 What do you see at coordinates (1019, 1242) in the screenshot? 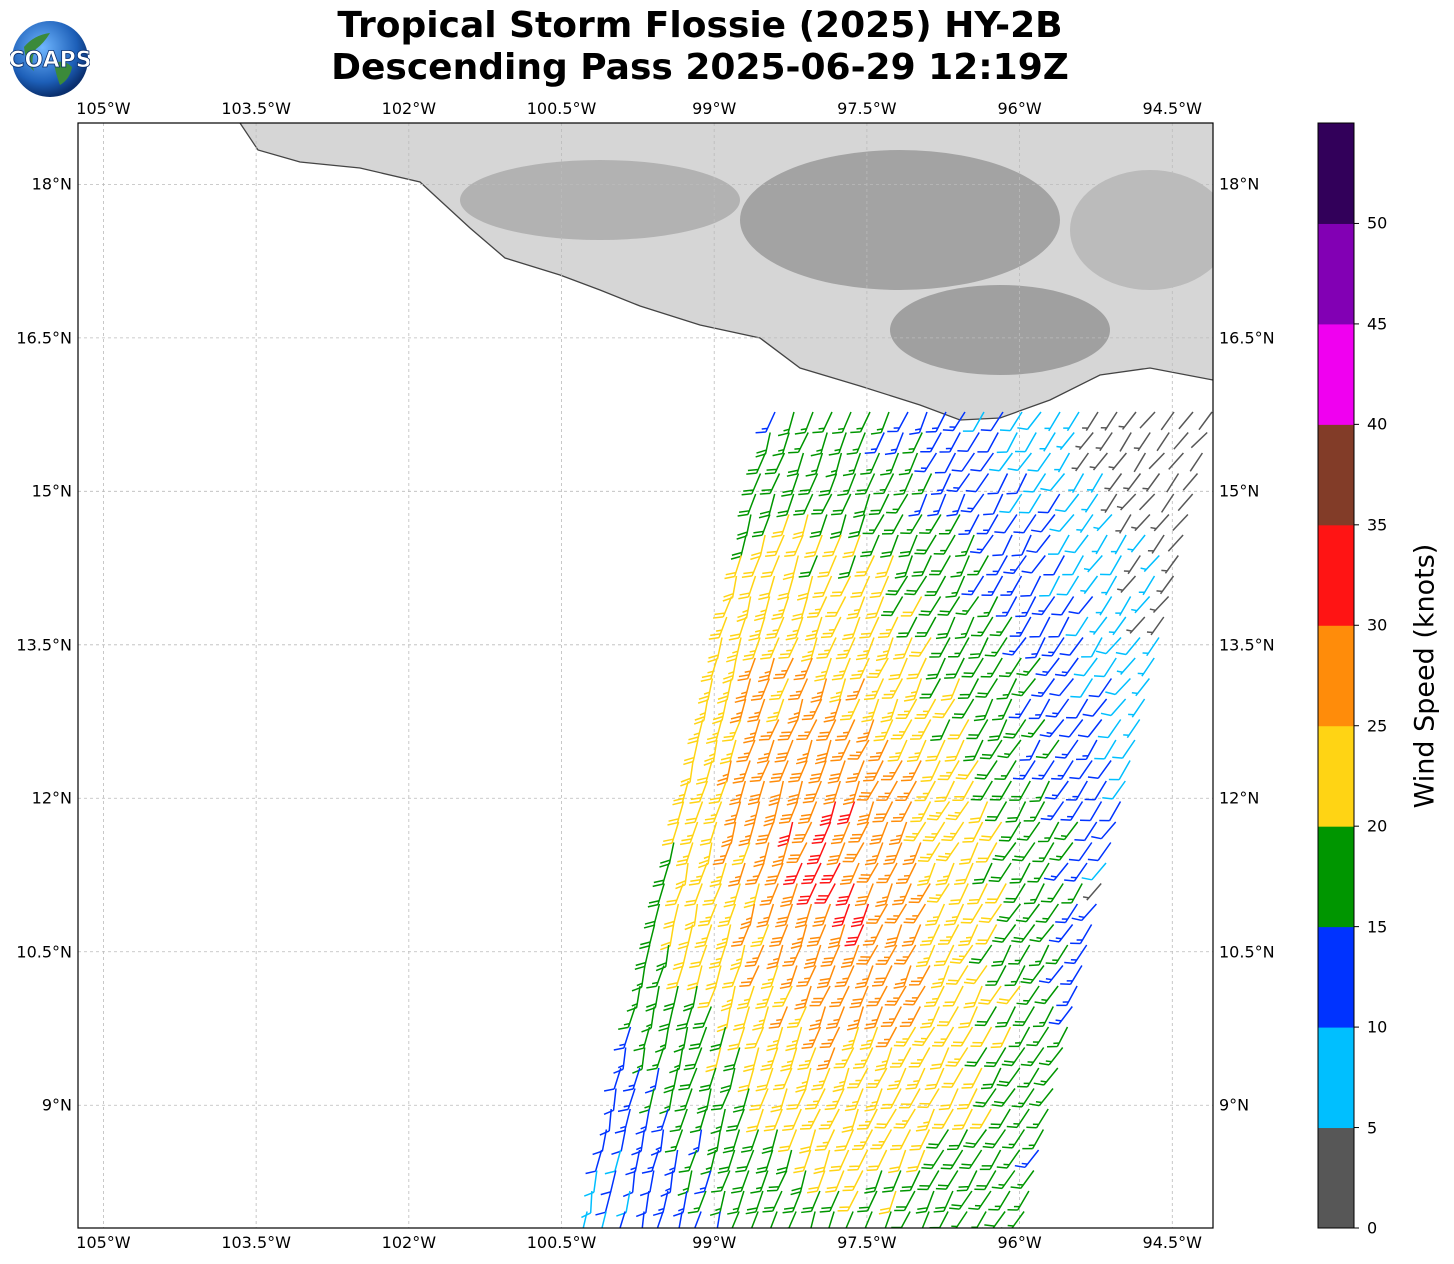
I see `lon-tick-bottom: 96°W` at bounding box center [1019, 1242].